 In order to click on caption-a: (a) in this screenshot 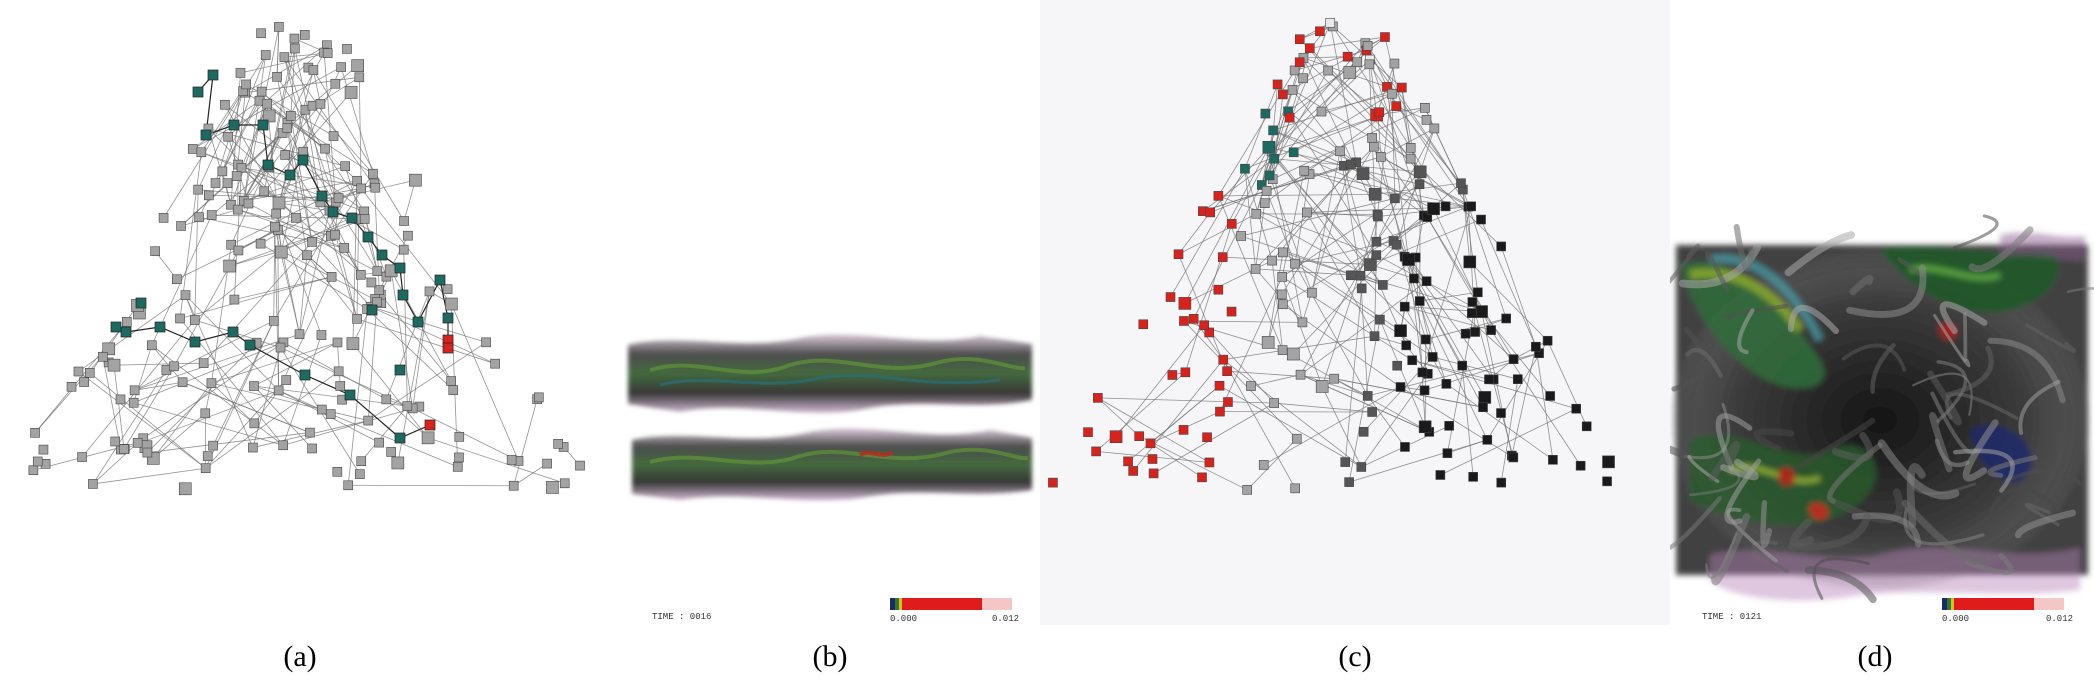, I will do `click(300, 656)`.